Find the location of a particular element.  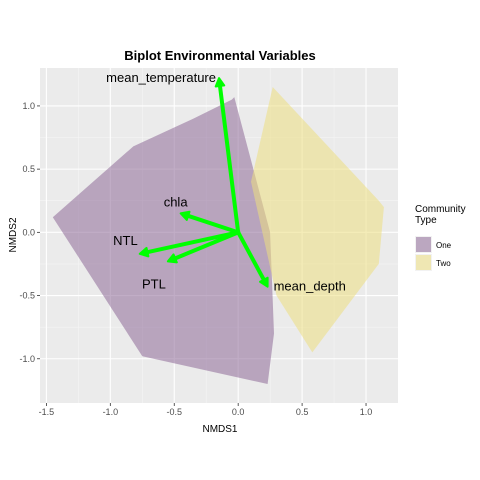

arrow-label-ptl: PTL is located at coordinates (154, 283).